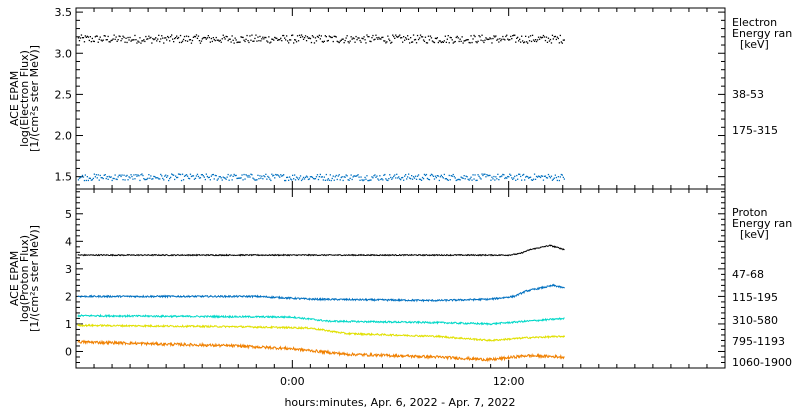  What do you see at coordinates (402, 381) in the screenshot?
I see `x-axis: 0:00 12:00` at bounding box center [402, 381].